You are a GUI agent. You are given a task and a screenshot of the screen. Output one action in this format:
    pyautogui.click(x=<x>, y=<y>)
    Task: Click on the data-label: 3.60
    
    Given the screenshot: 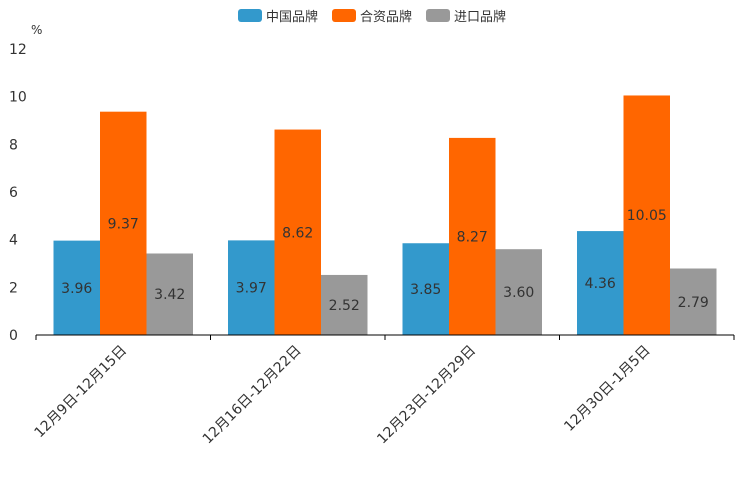 What is the action you would take?
    pyautogui.click(x=518, y=293)
    